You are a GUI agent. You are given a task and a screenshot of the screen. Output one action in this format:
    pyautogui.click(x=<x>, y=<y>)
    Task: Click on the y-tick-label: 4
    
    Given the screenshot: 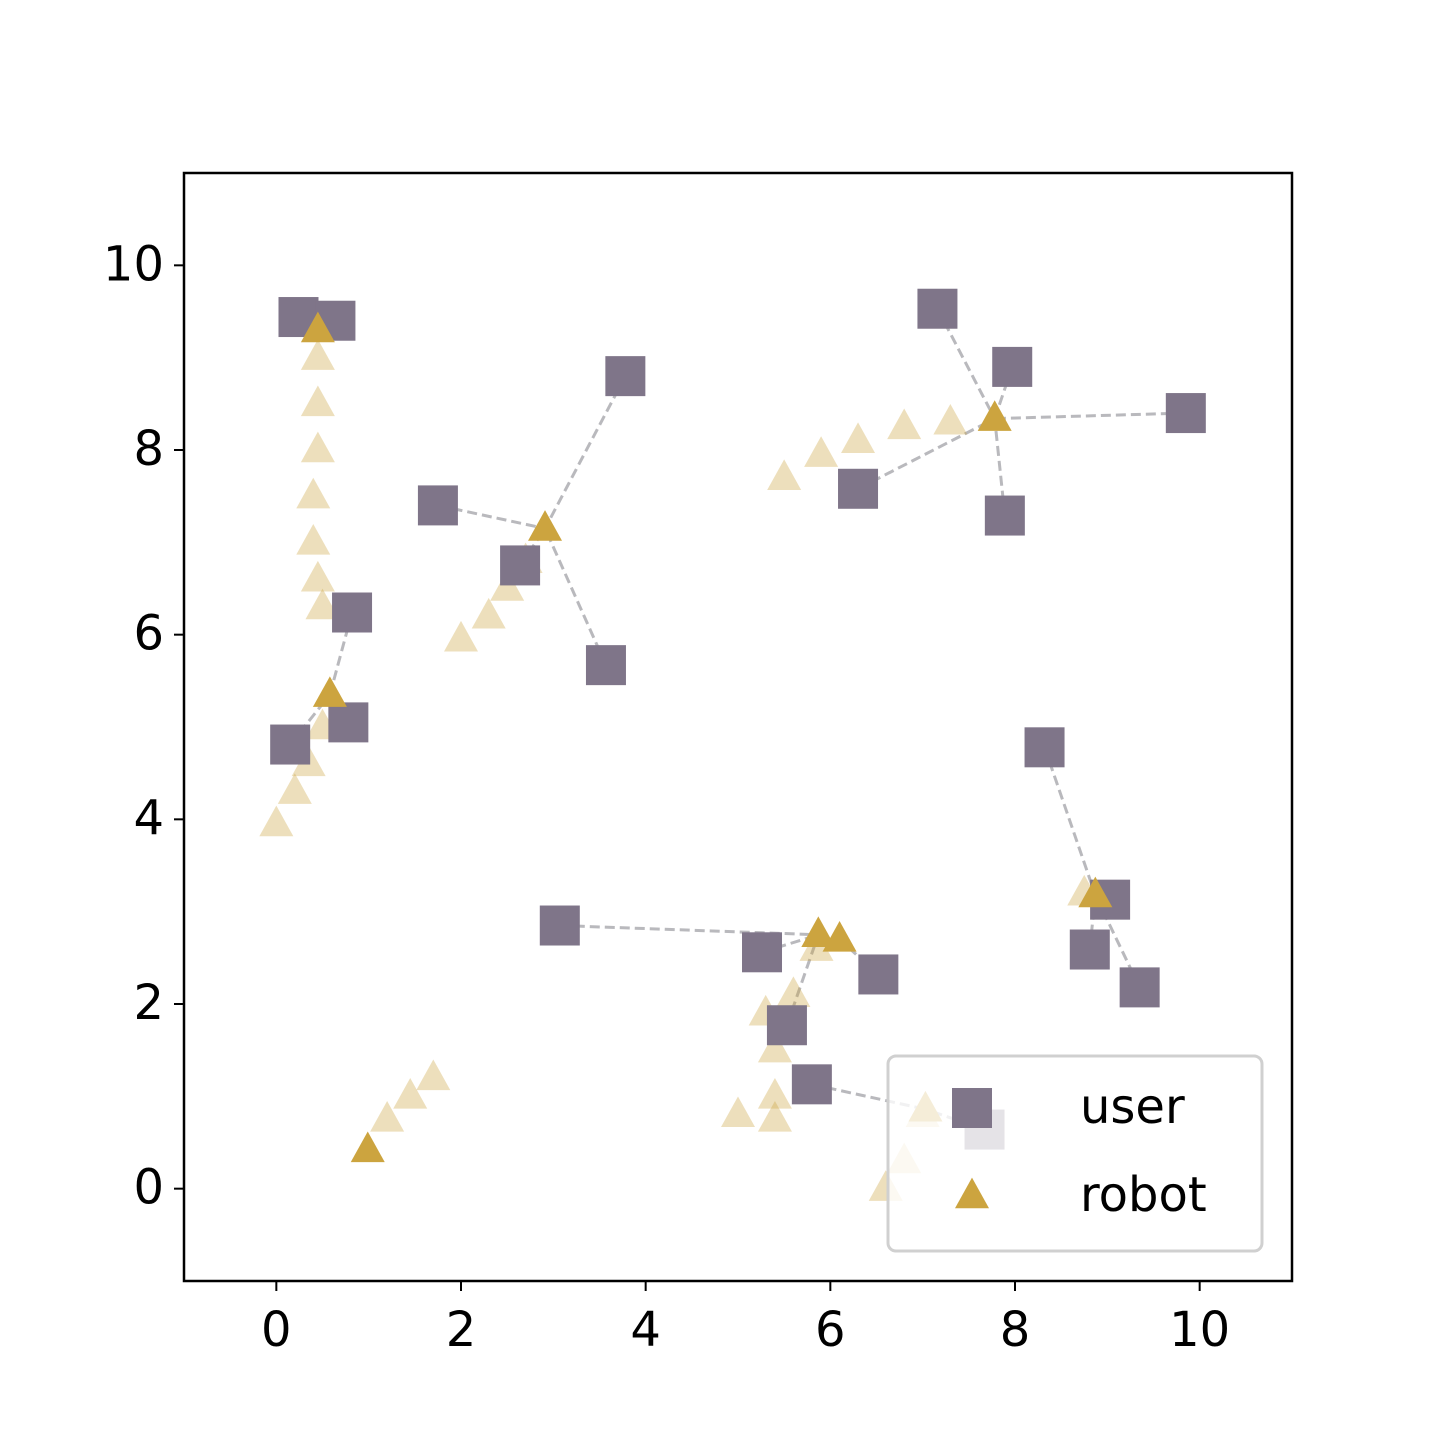 What is the action you would take?
    pyautogui.click(x=148, y=818)
    